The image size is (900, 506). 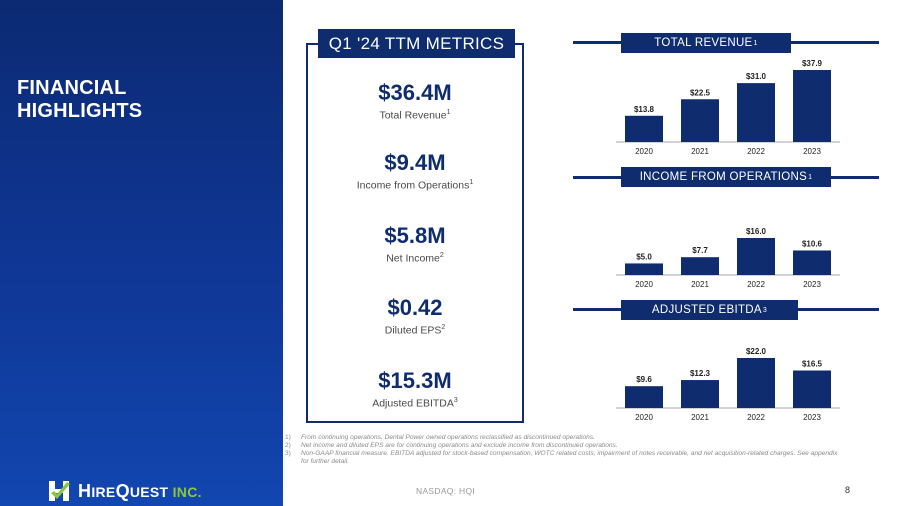 What do you see at coordinates (726, 177) in the screenshot?
I see `chart-title-income-from-operations: INCOME FROM OPERATIONS 1` at bounding box center [726, 177].